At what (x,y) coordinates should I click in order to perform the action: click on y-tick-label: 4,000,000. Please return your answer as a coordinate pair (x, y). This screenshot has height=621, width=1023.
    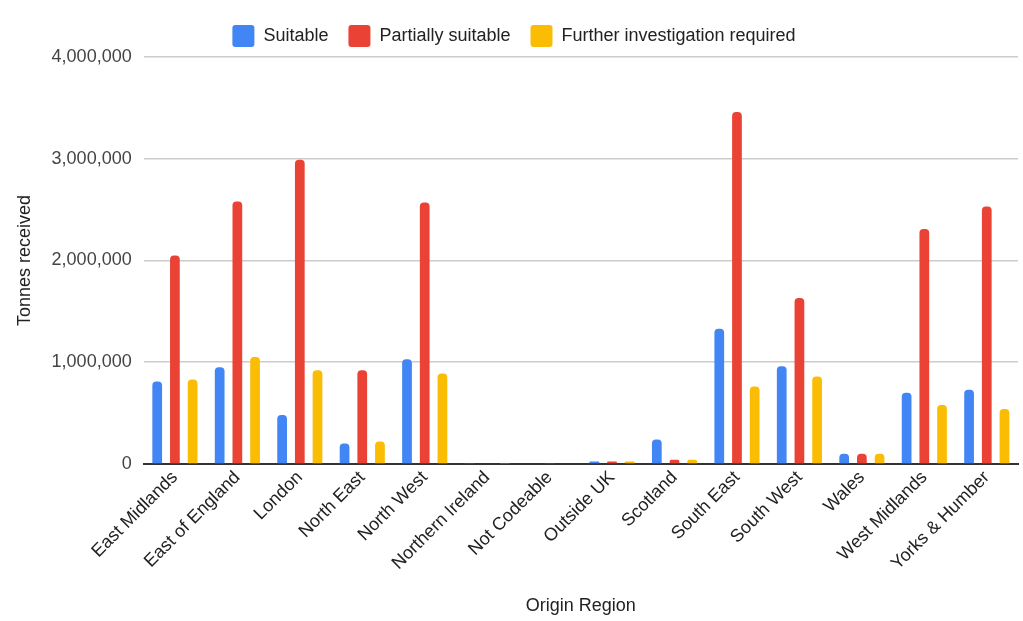
    Looking at the image, I should click on (91, 55).